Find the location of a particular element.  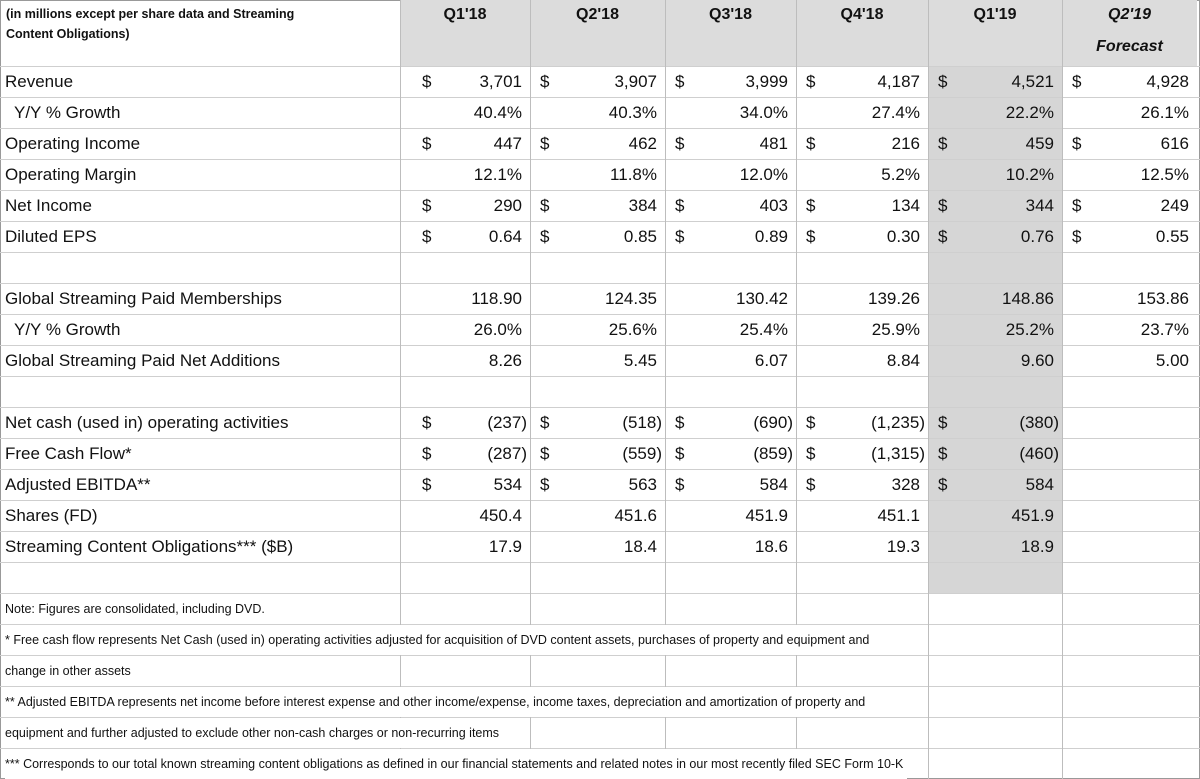

value-cell: 450.4 is located at coordinates (500, 515).